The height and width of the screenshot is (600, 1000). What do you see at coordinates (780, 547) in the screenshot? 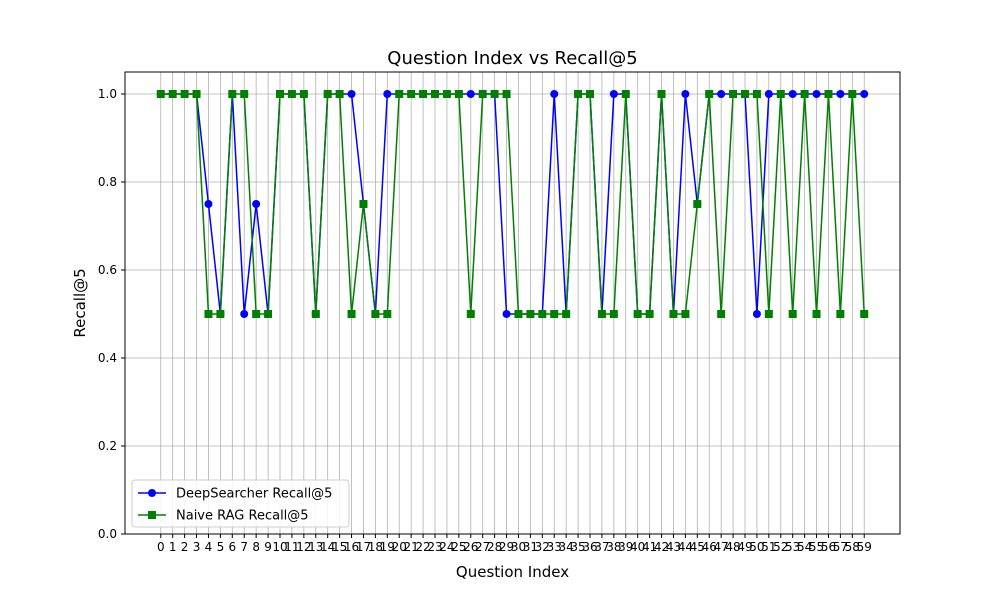
I see `x-tick-label: 52` at bounding box center [780, 547].